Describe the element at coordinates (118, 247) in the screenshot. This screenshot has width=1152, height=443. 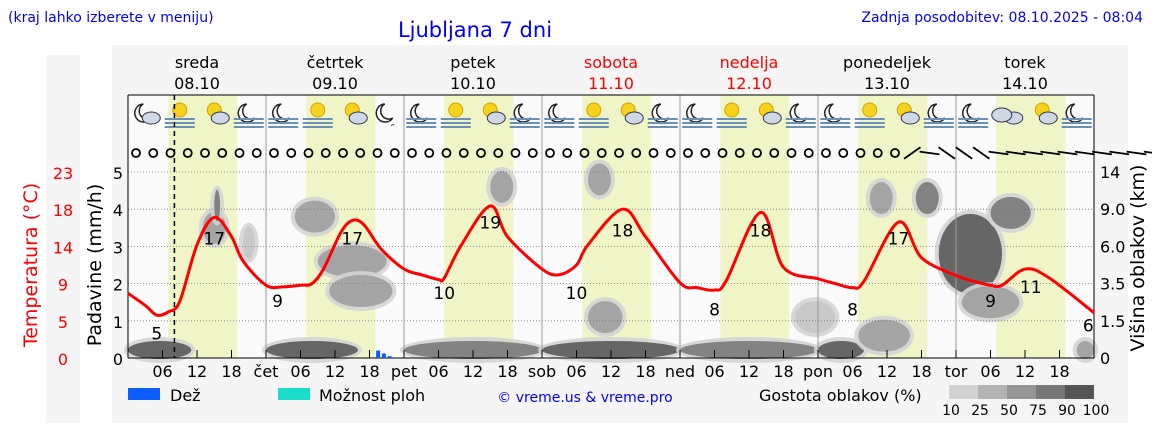
I see `precip-tick-label: 3` at that location.